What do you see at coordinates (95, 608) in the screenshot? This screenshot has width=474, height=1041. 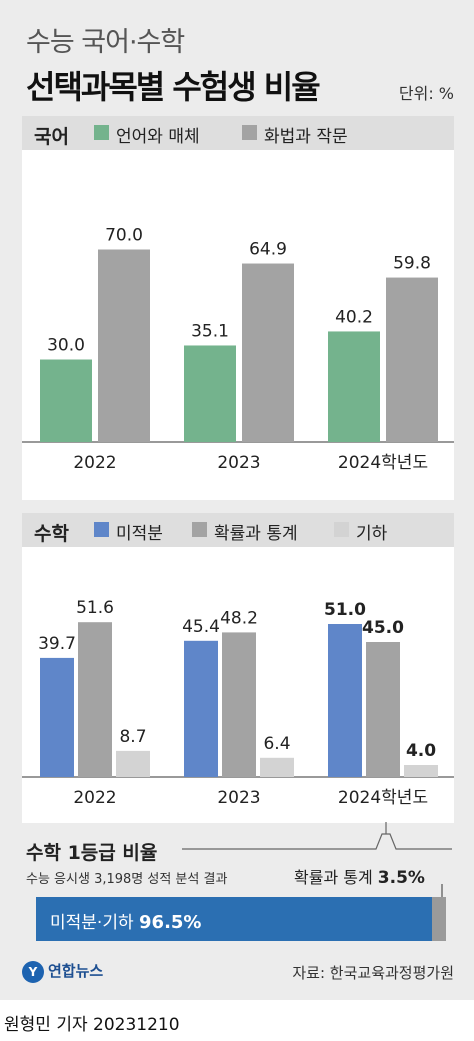 I see `data-label-1-0: 51.6` at bounding box center [95, 608].